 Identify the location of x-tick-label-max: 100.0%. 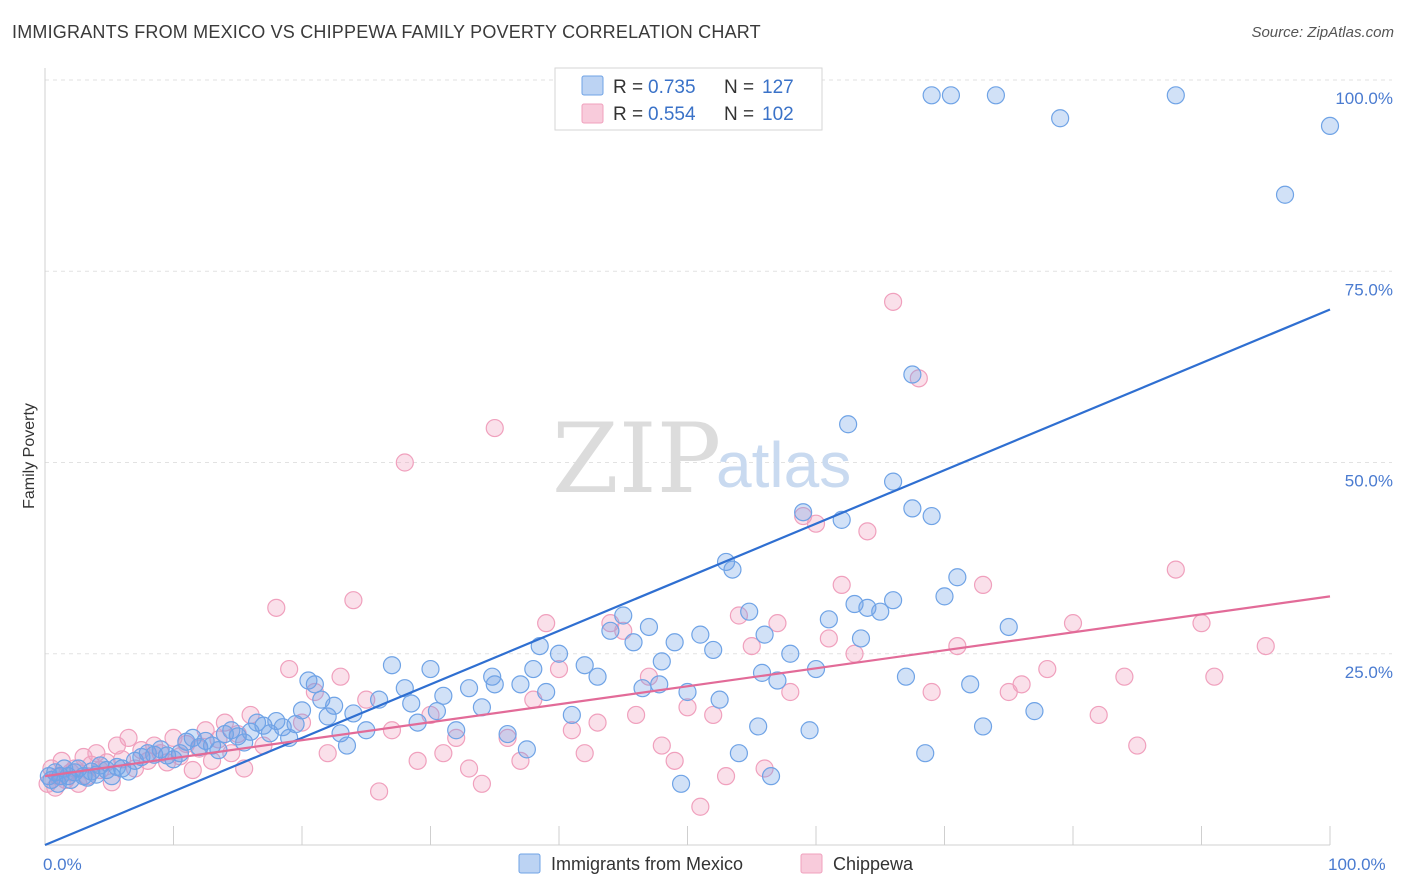
(1357, 864).